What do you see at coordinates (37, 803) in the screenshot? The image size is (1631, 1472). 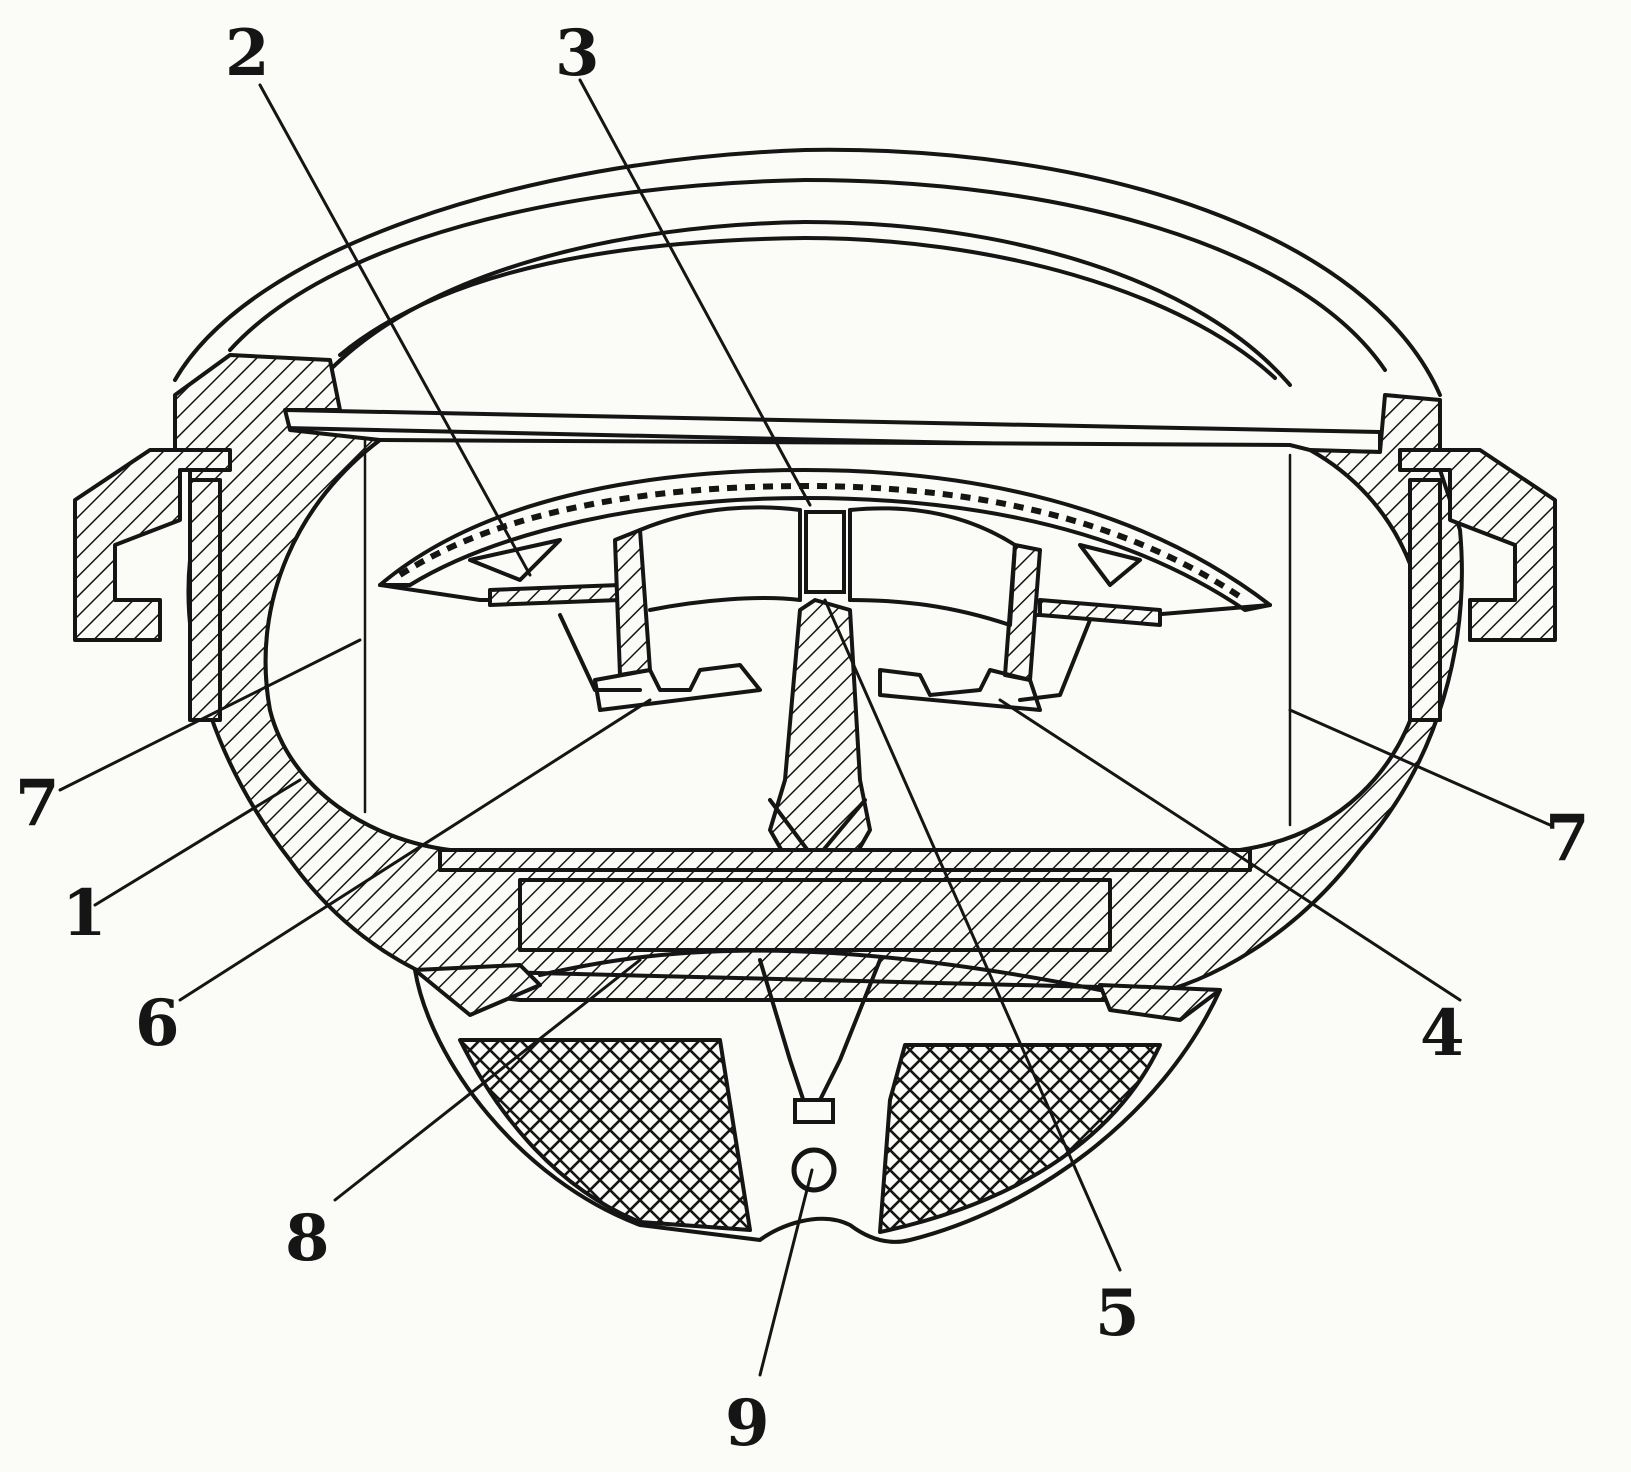 I see `label-7-left: 7` at bounding box center [37, 803].